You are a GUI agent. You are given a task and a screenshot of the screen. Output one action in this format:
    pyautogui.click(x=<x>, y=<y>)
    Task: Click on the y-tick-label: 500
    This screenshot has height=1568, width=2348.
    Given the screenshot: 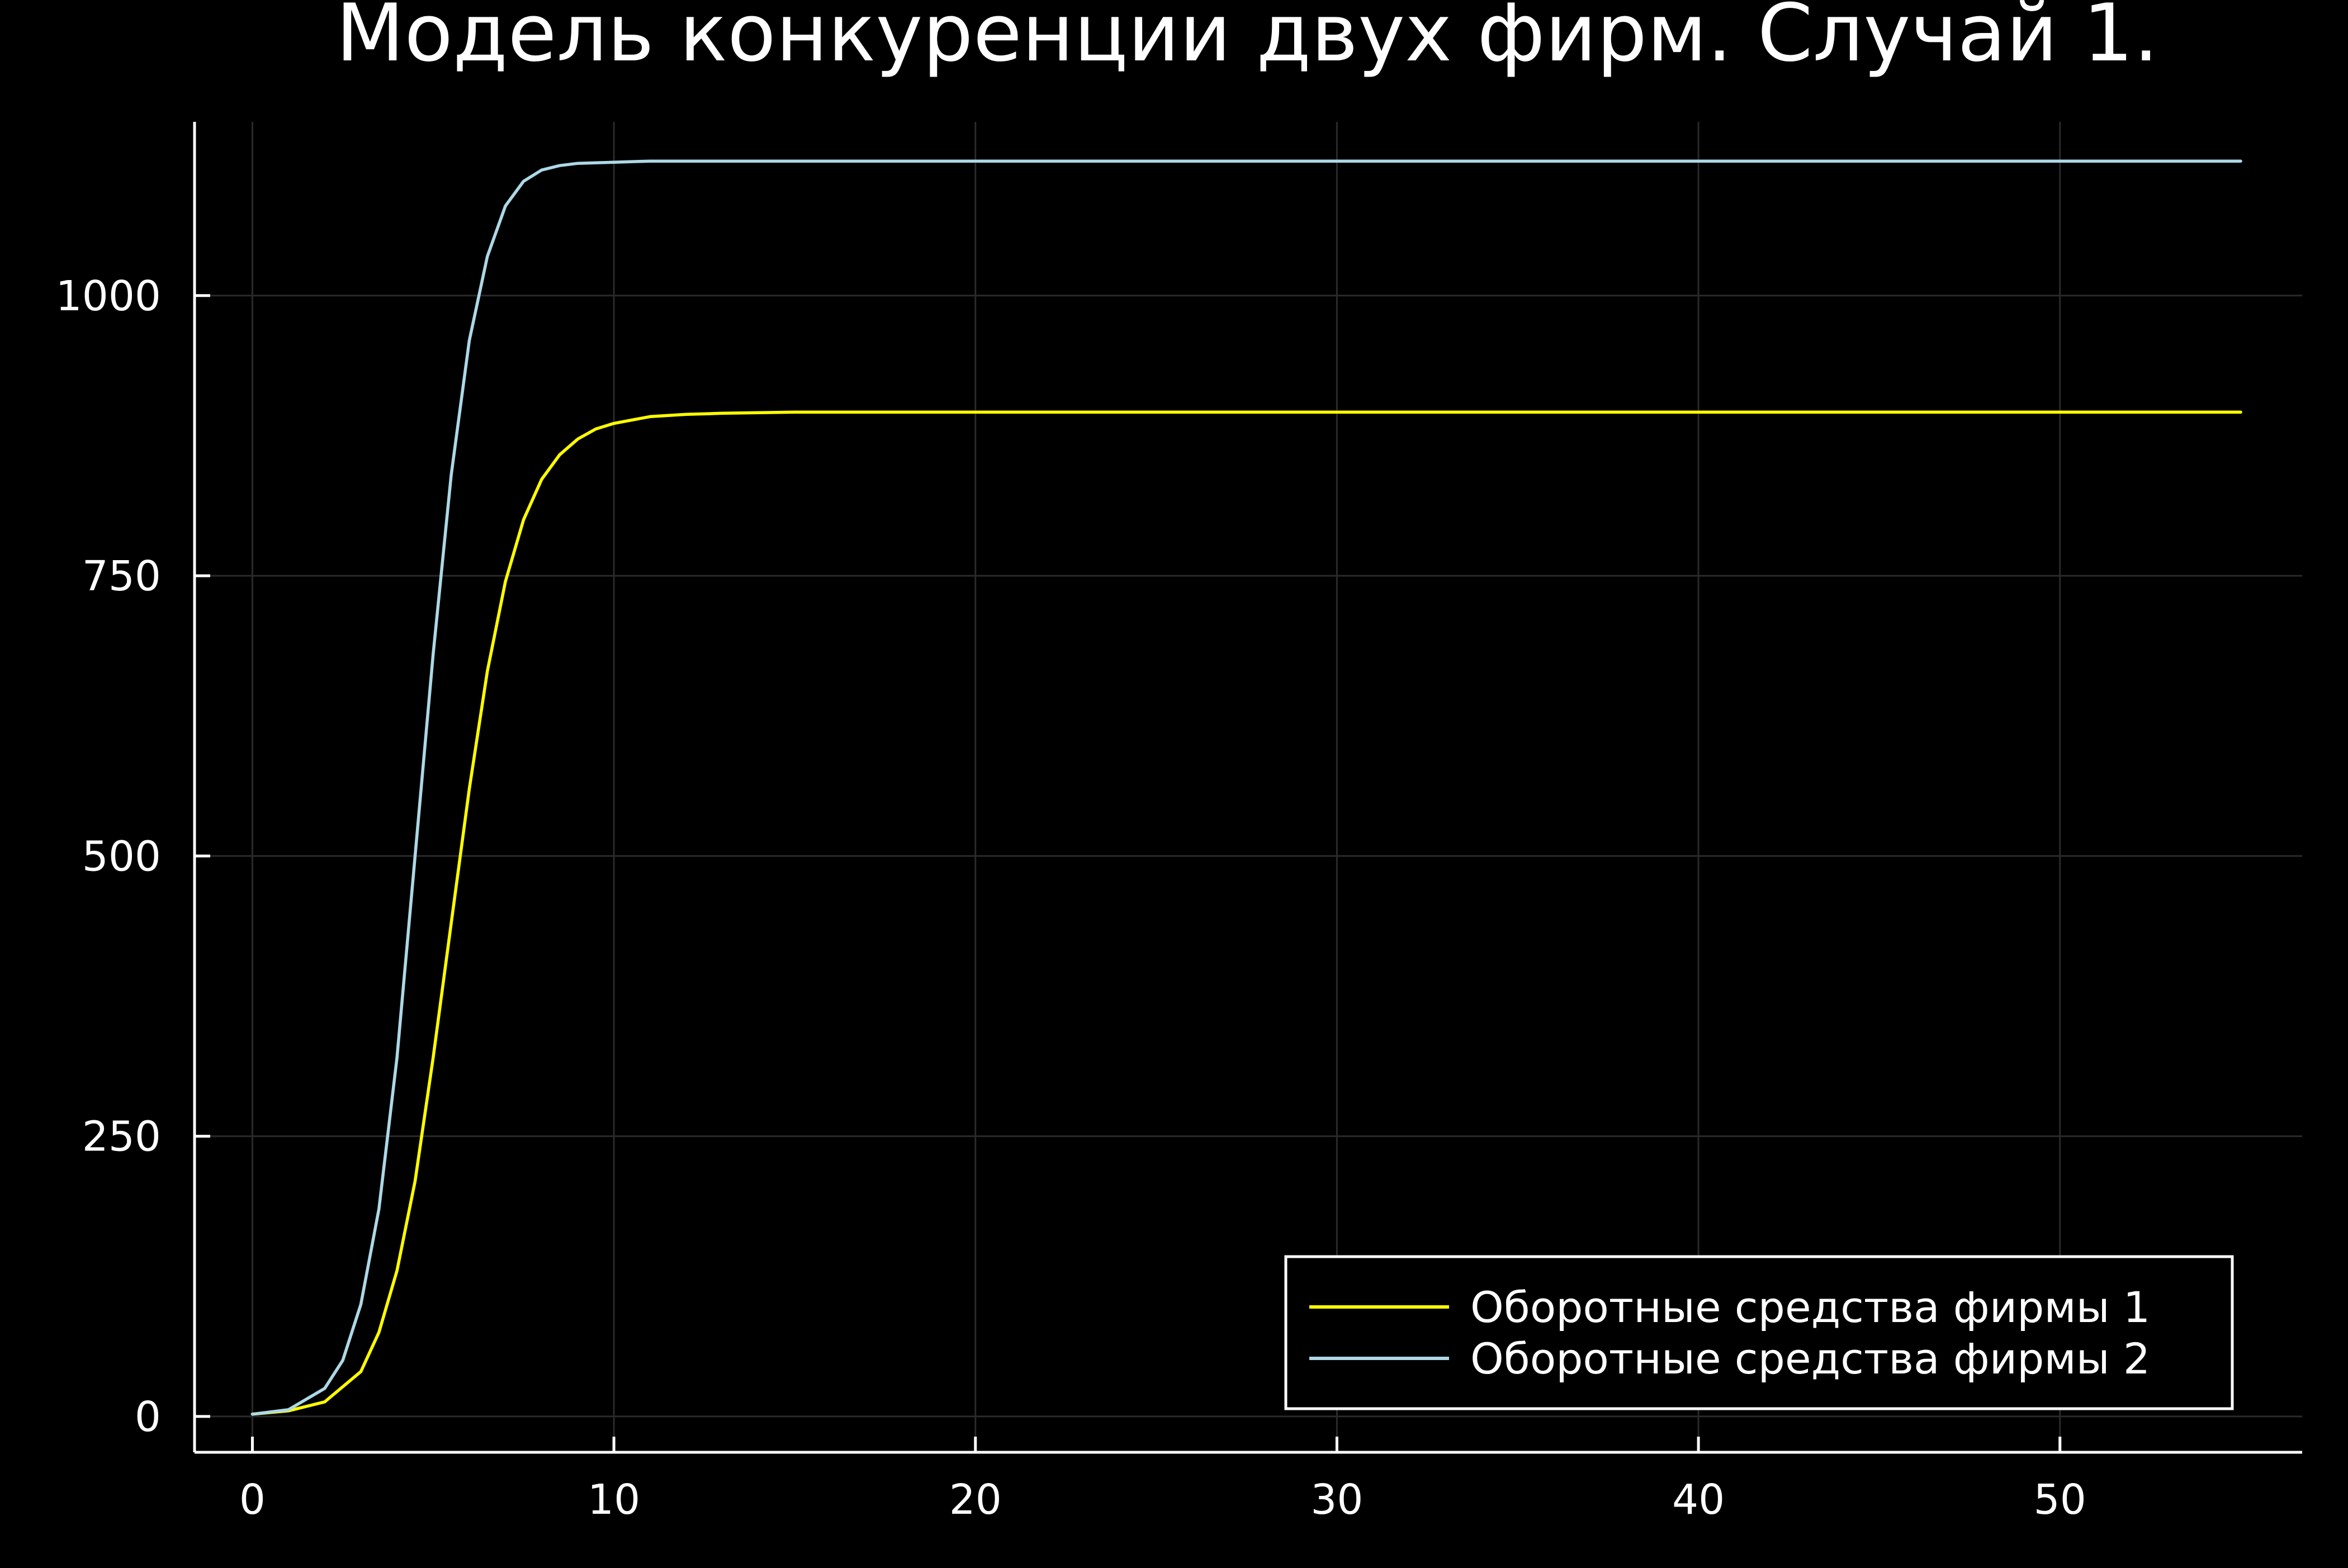 What is the action you would take?
    pyautogui.click(x=121, y=856)
    